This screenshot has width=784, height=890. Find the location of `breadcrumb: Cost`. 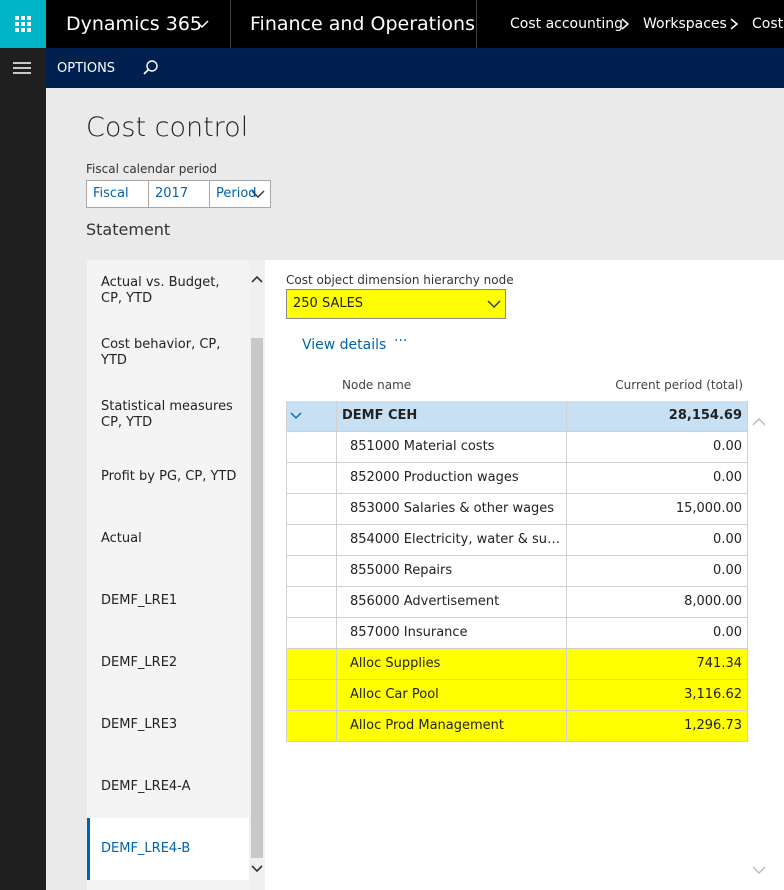

breadcrumb: Cost is located at coordinates (768, 24).